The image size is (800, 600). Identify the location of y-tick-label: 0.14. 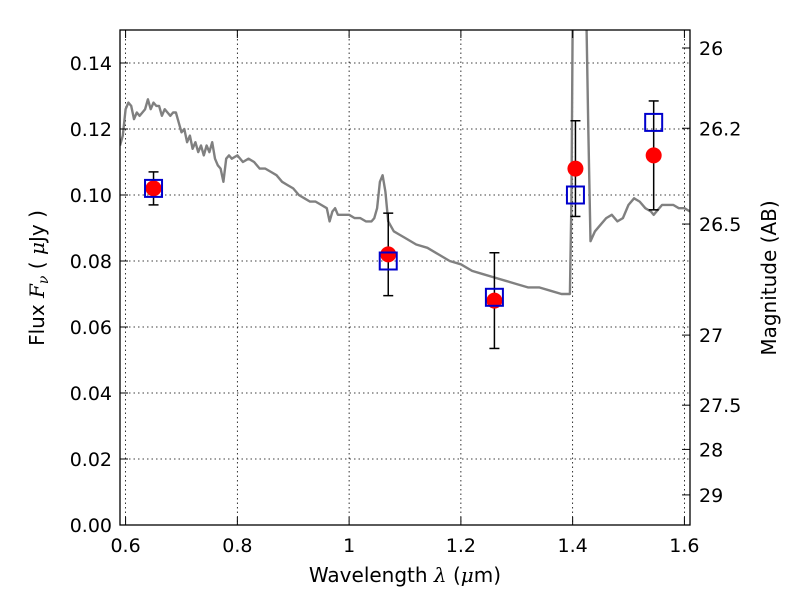
(91, 64).